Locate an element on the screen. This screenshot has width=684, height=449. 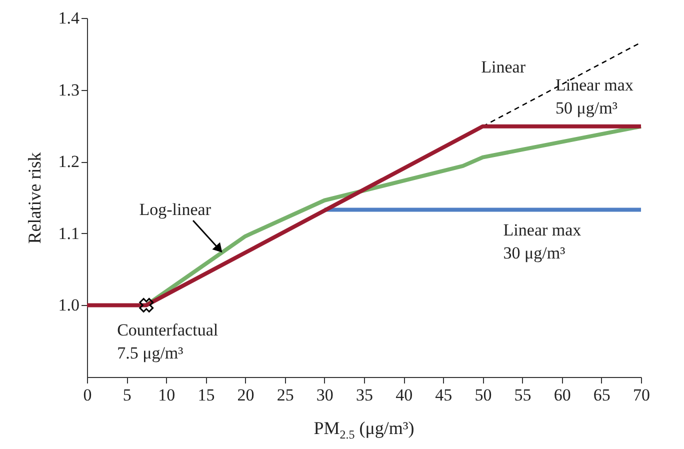
y-tick-label: 1.4 is located at coordinates (69, 18).